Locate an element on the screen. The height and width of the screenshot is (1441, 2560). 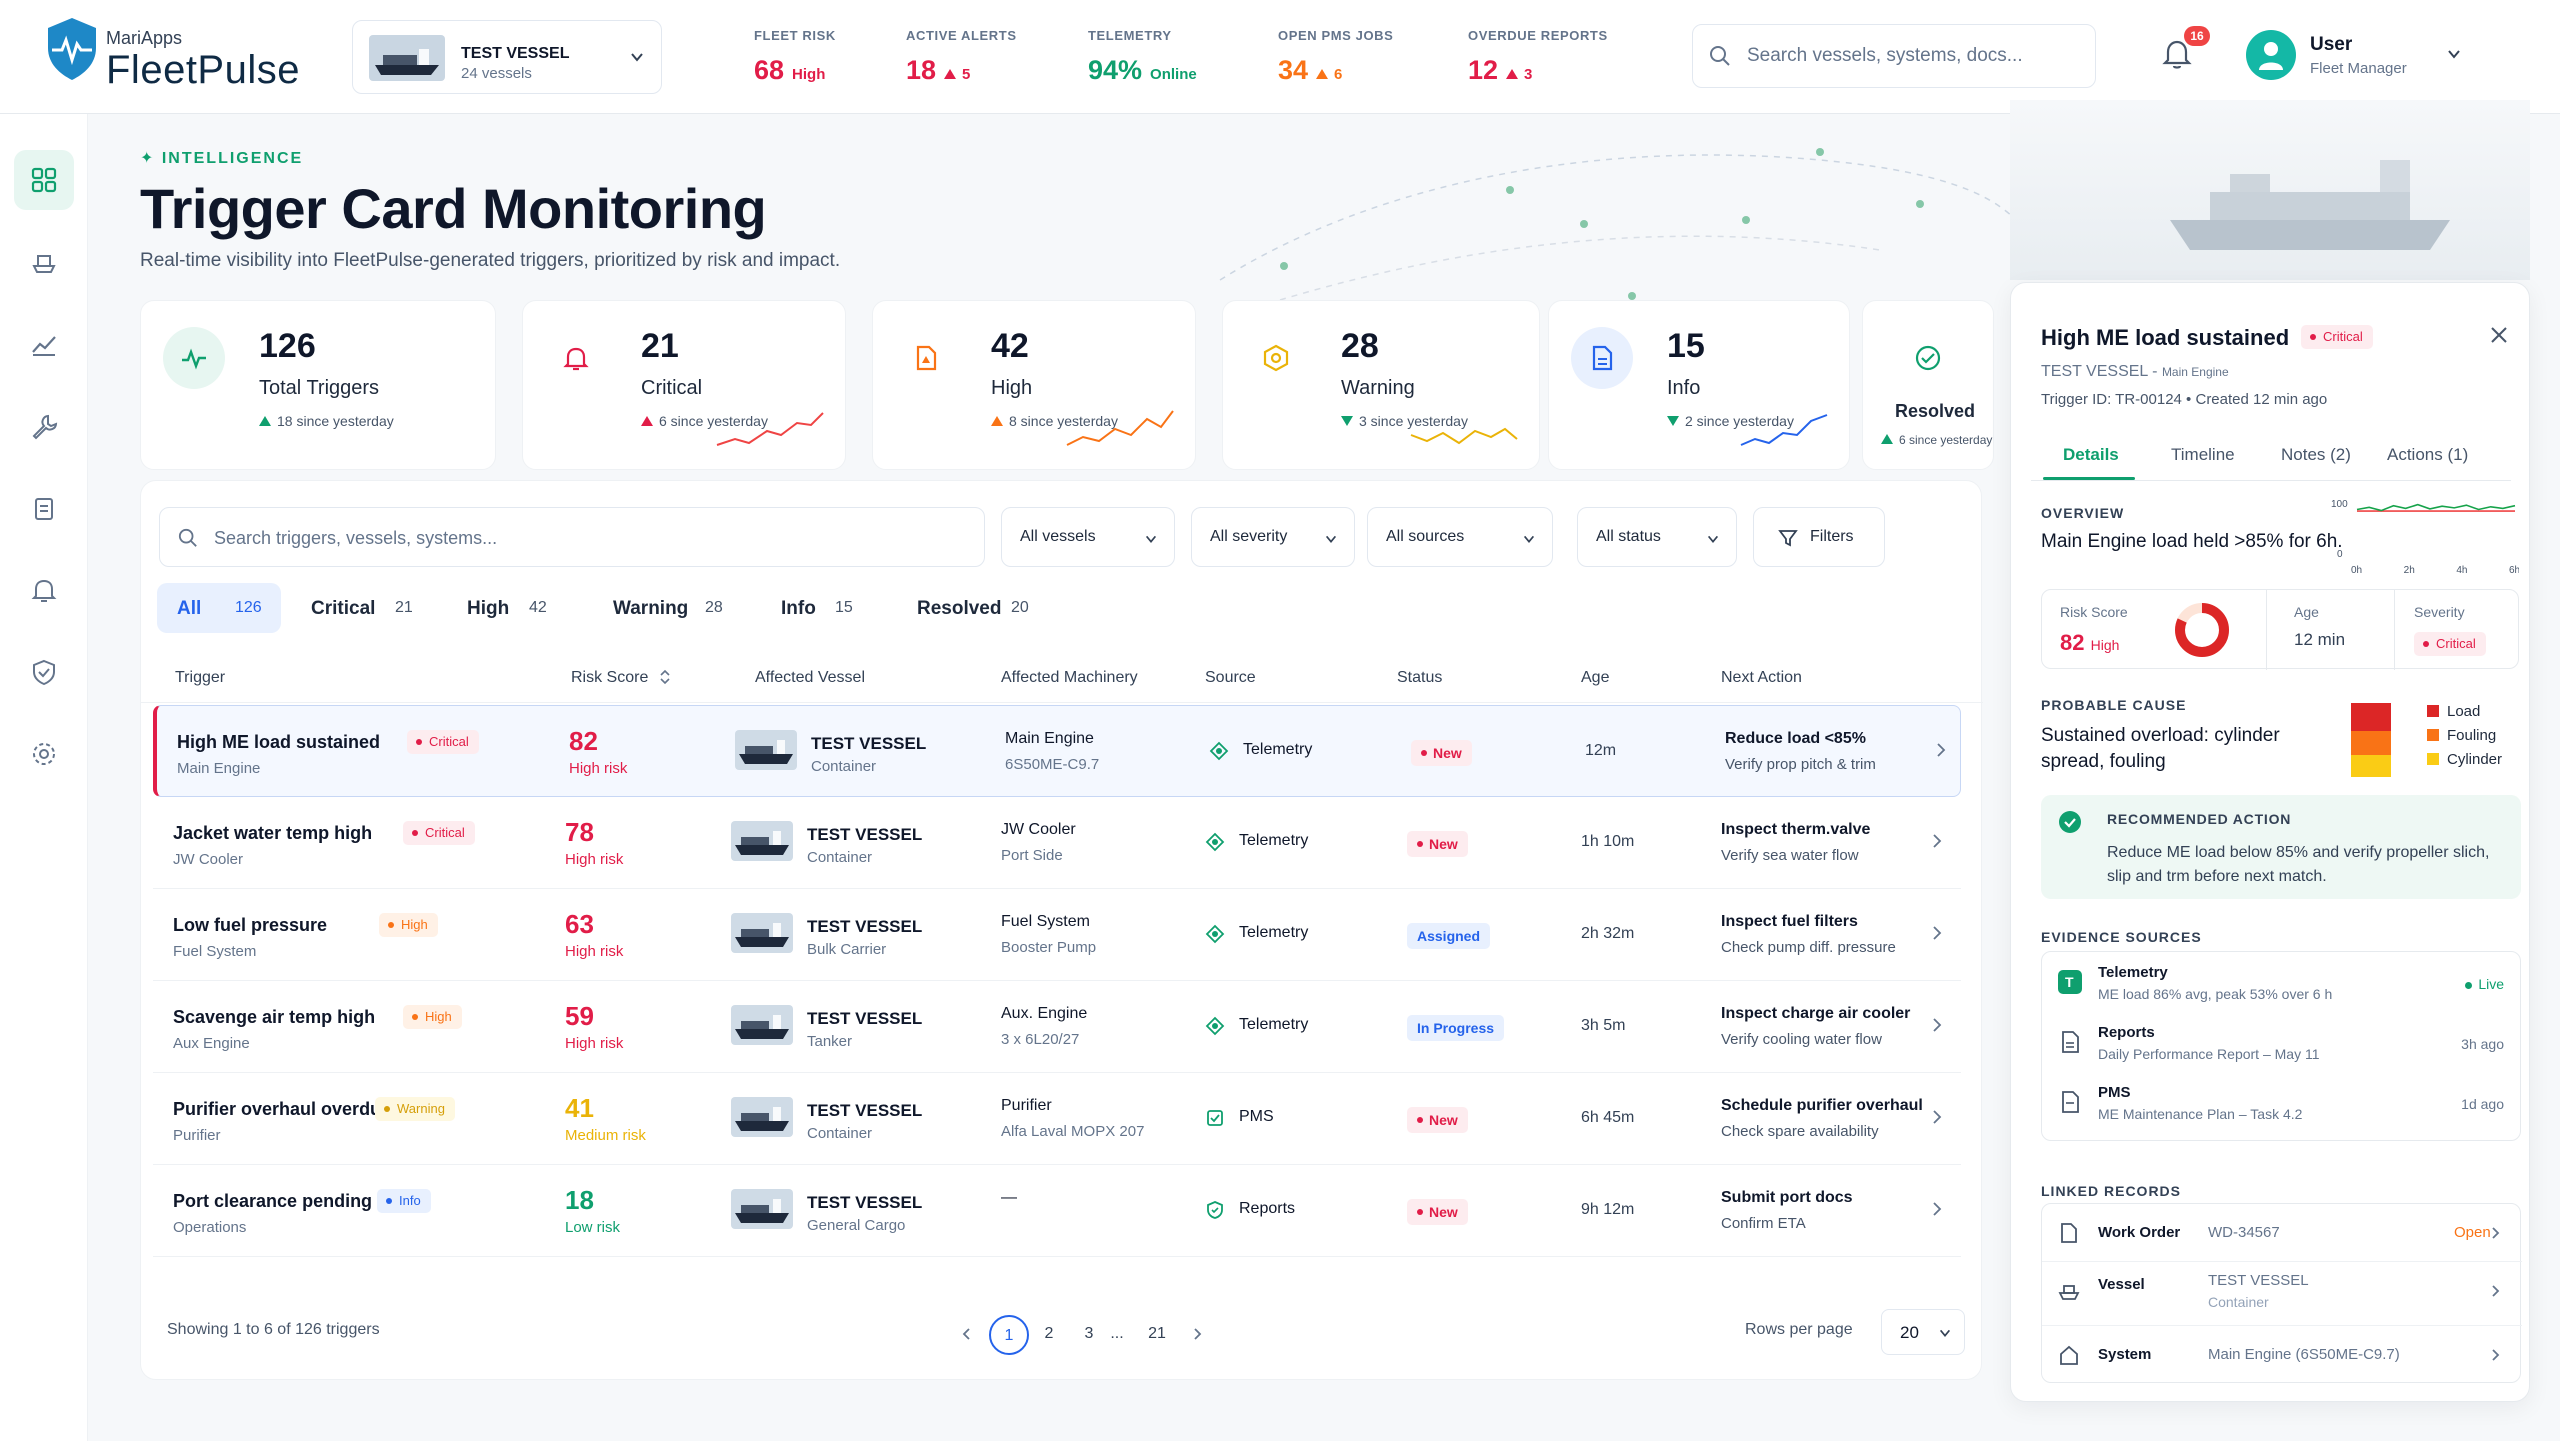
linked-work-order: Work Order WD-34567 Open is located at coordinates (2282, 1233).